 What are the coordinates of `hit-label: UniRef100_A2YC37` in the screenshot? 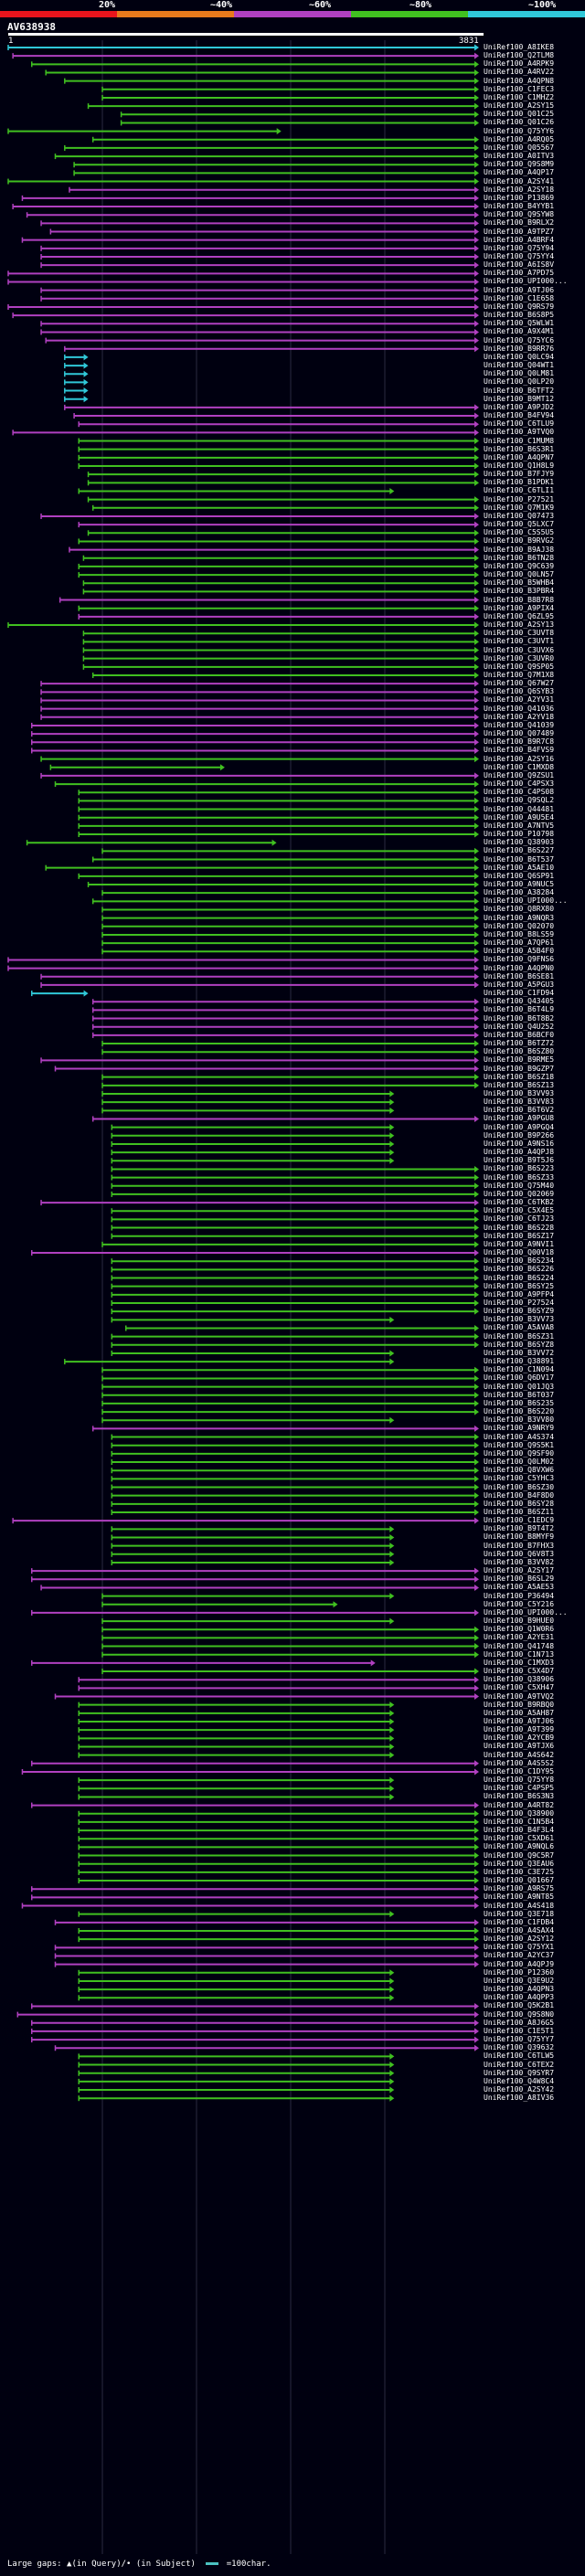 It's located at (519, 1955).